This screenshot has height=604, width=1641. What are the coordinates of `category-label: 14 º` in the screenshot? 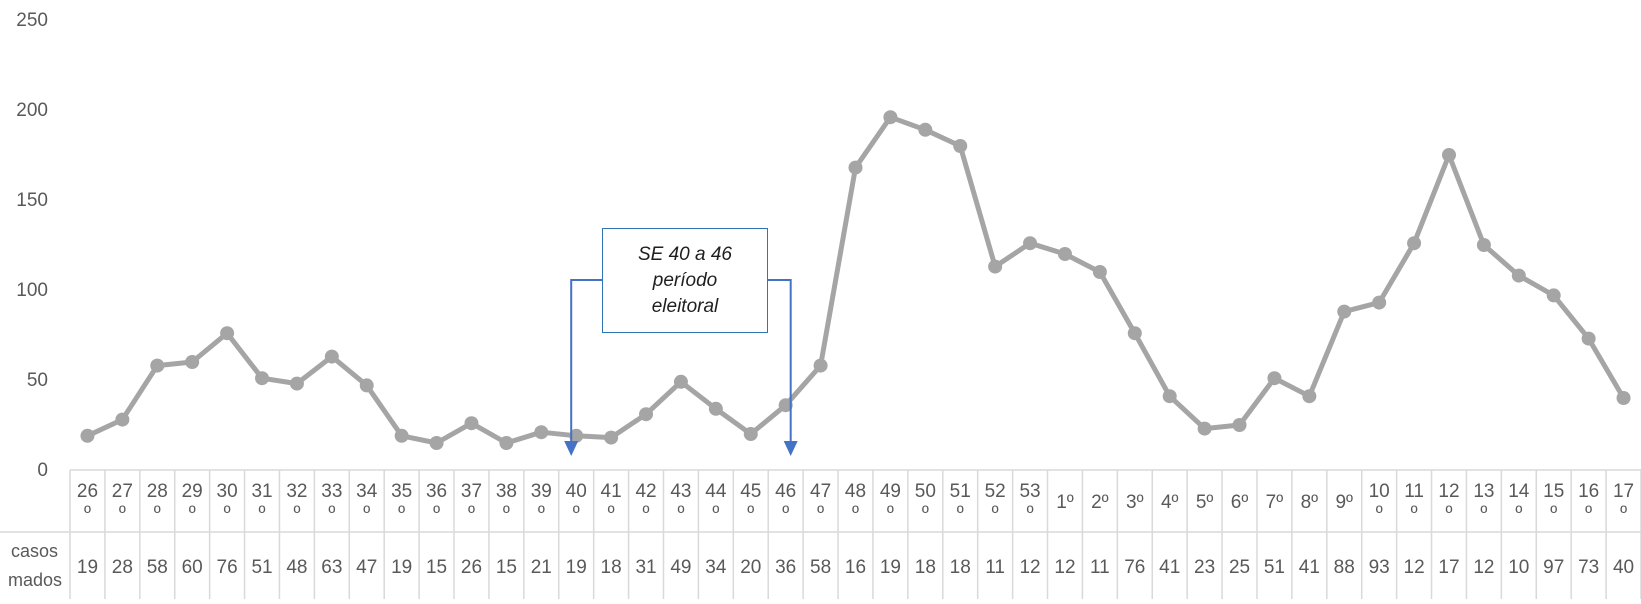 It's located at (1519, 502).